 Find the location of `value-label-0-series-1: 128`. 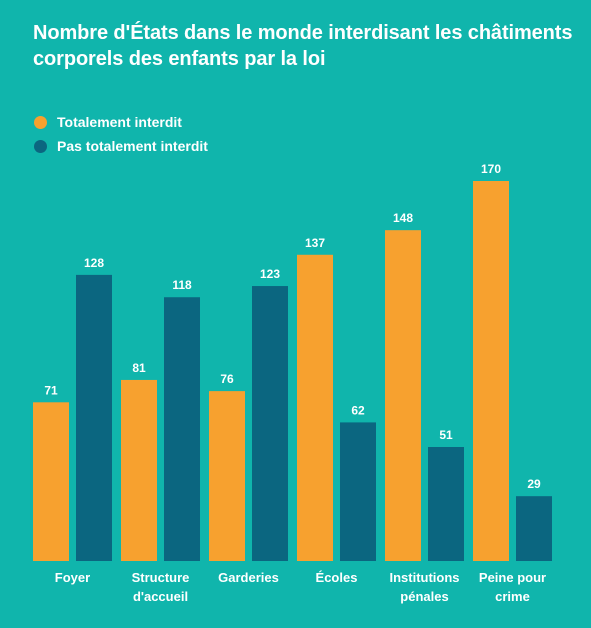

value-label-0-series-1: 128 is located at coordinates (94, 263).